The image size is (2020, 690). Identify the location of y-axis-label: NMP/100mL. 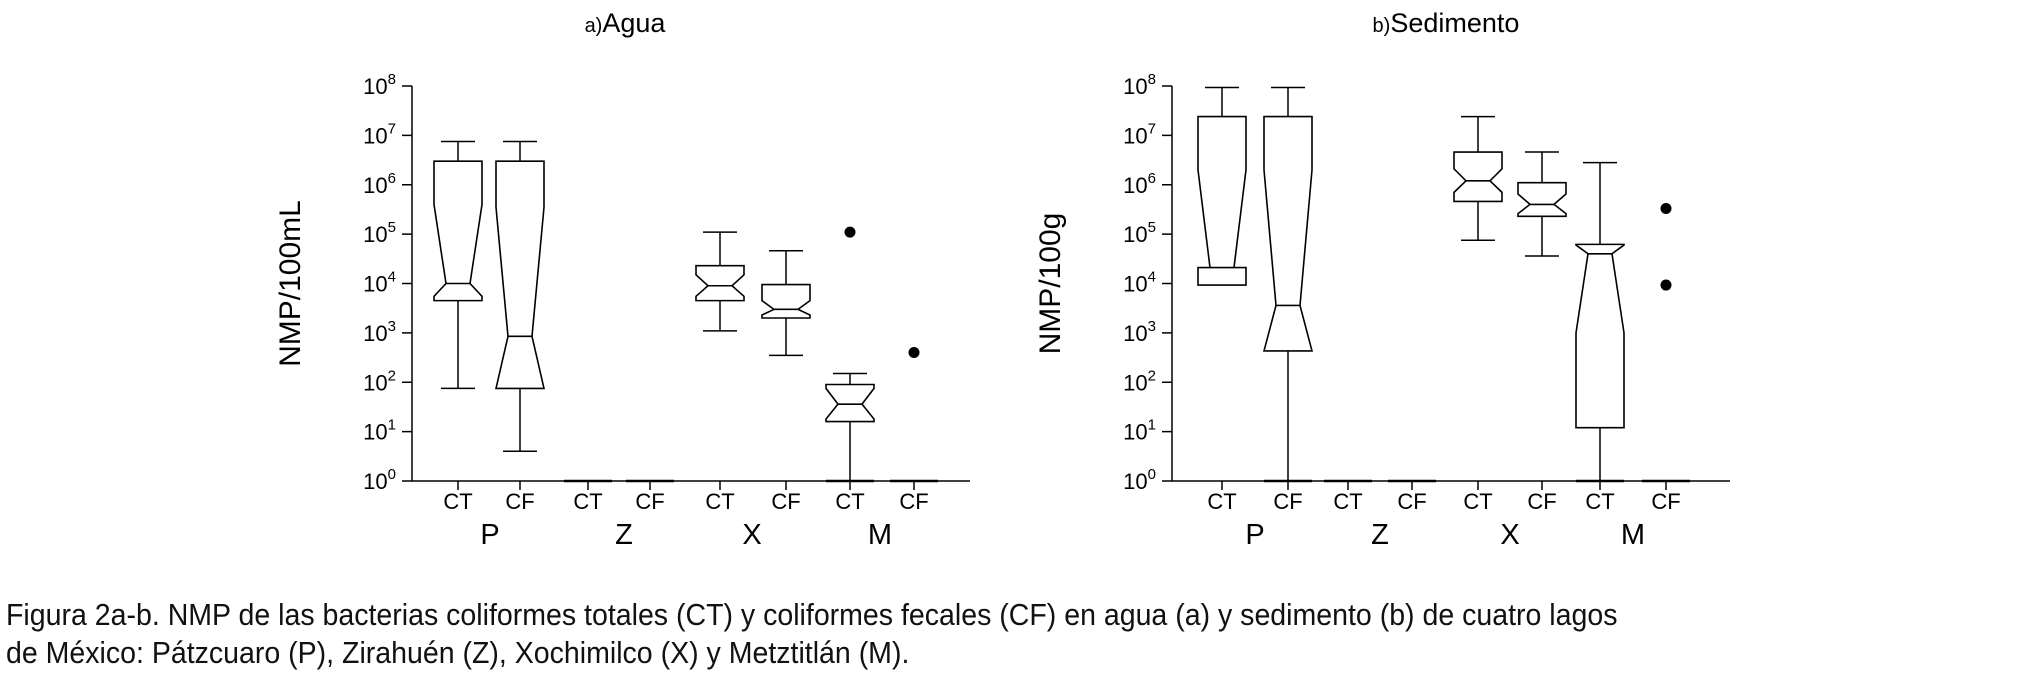
(290, 283).